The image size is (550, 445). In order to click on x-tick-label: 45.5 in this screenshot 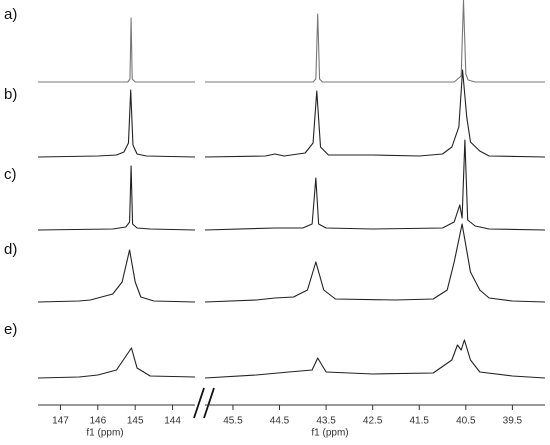, I will do `click(233, 421)`.